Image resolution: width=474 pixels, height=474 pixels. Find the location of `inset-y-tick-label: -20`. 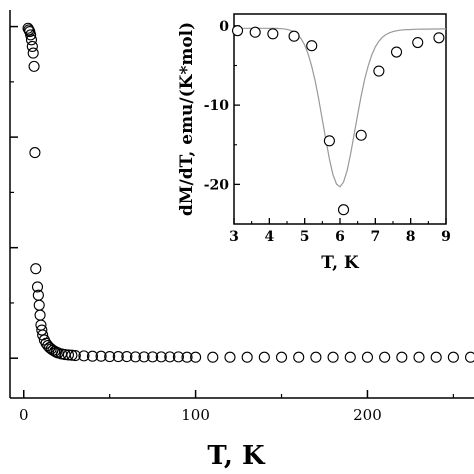

inset-y-tick-label: -20 is located at coordinates (217, 185).